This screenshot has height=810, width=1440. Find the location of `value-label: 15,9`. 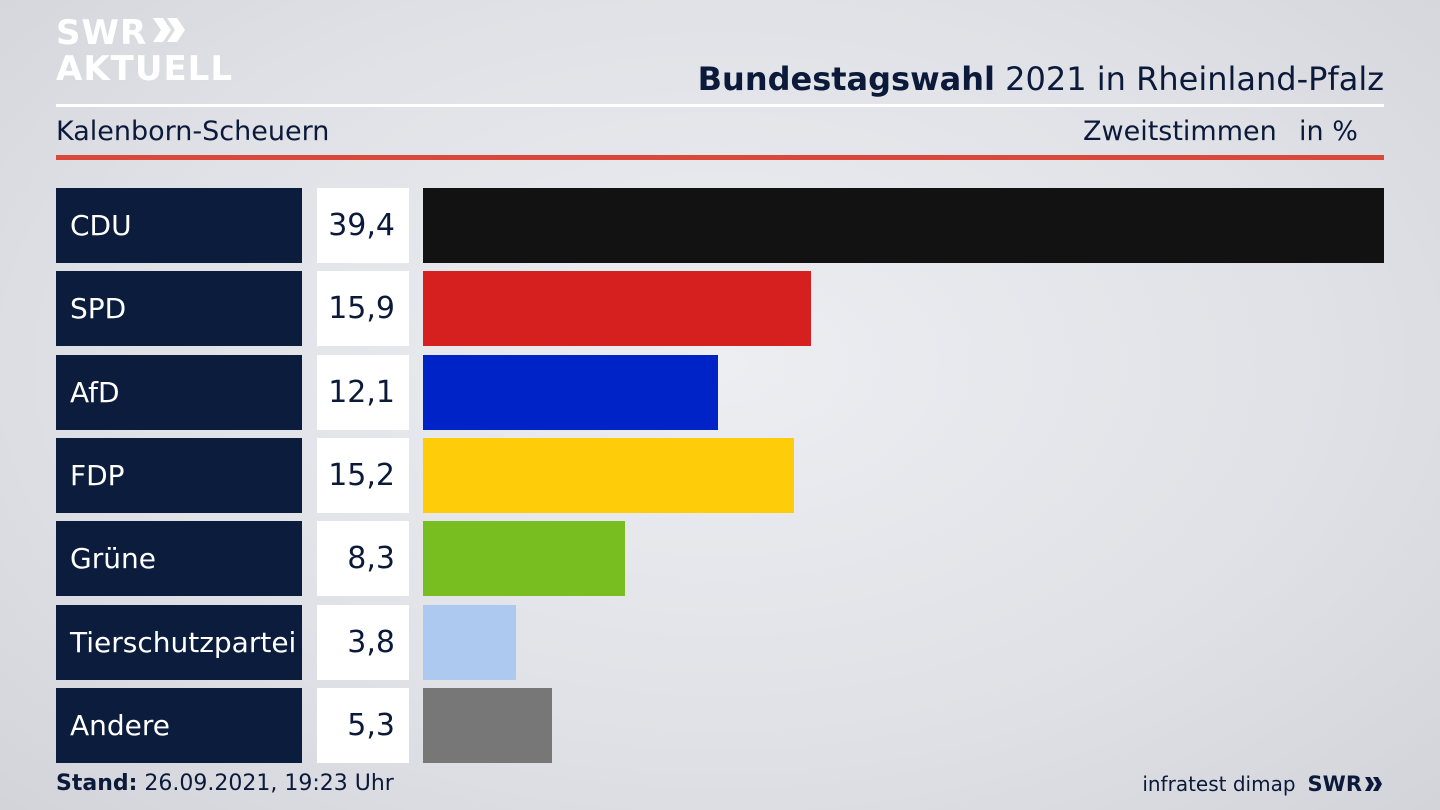

value-label: 15,9 is located at coordinates (363, 308).